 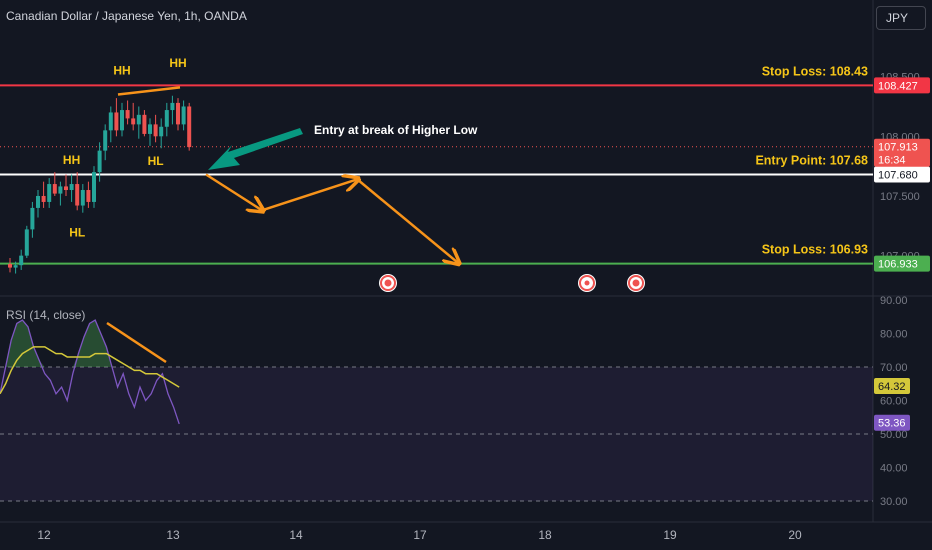 I want to click on last-price-tag: 107.913, so click(x=898, y=148).